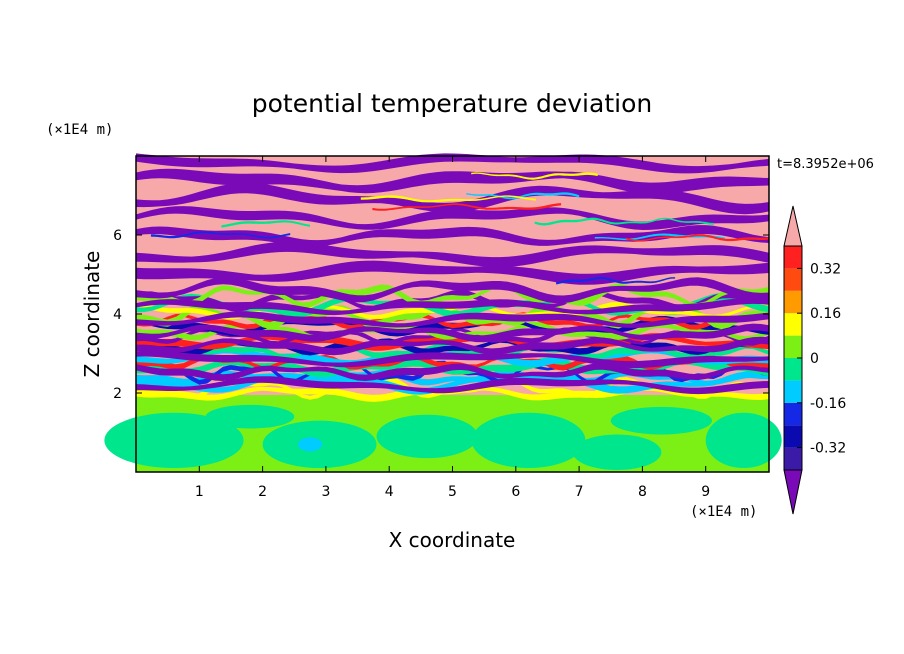 This screenshot has height=654, width=904. I want to click on colorbar-tick-label: -0.32, so click(828, 449).